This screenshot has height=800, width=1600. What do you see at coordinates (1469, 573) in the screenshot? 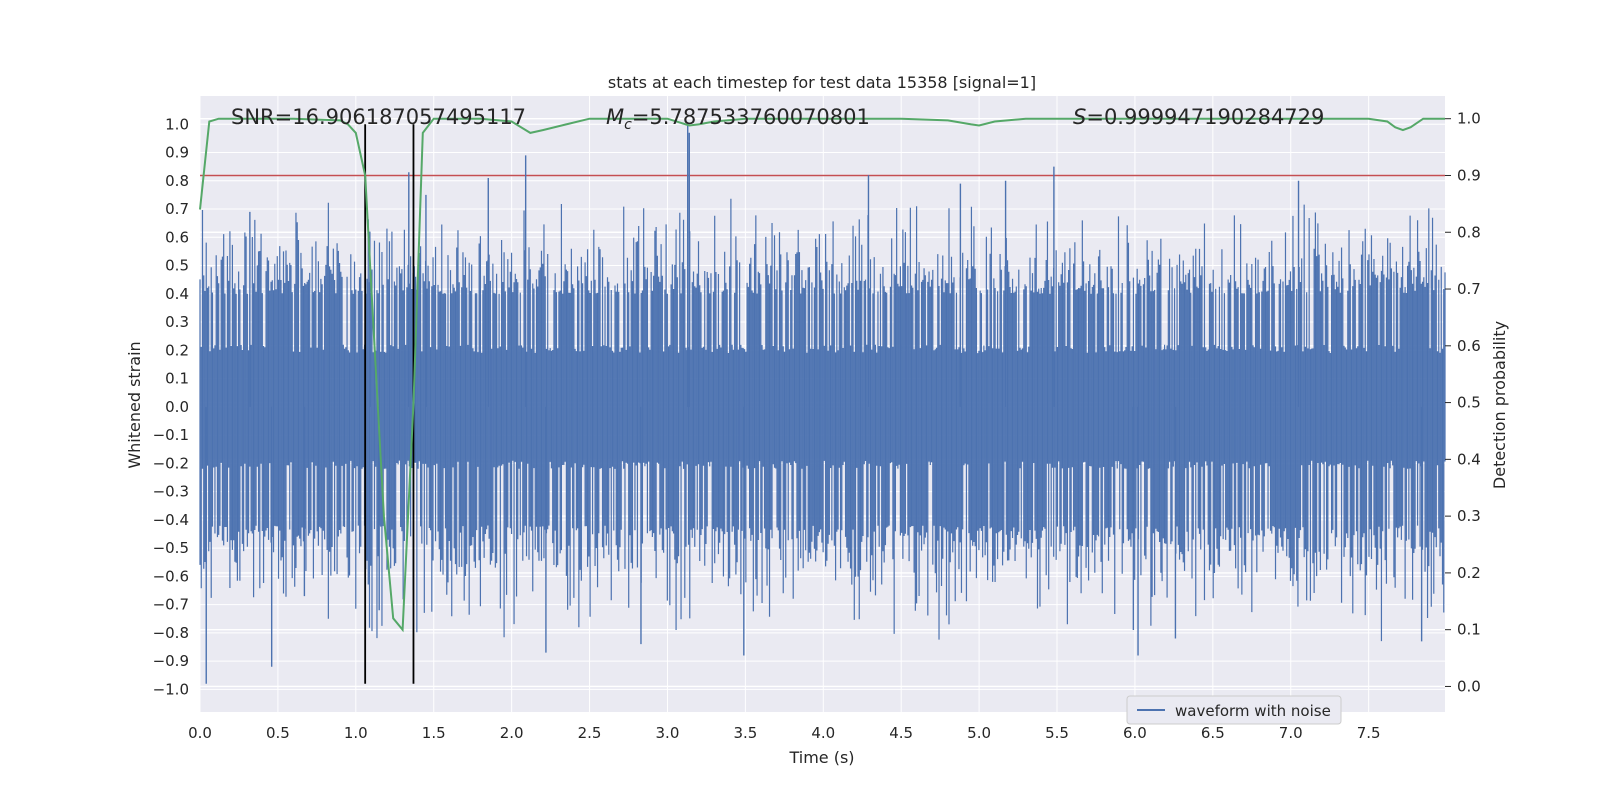
I see `y2-tick-label: 0.2` at bounding box center [1469, 573].